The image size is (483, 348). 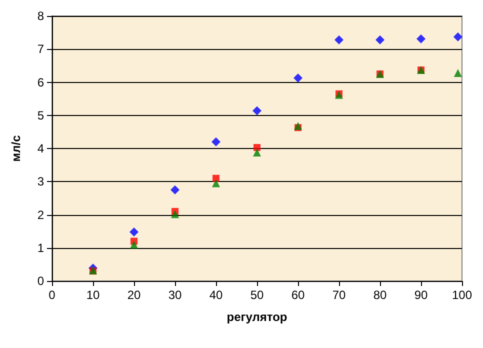 What do you see at coordinates (40, 115) in the screenshot?
I see `y-tick-label: 5` at bounding box center [40, 115].